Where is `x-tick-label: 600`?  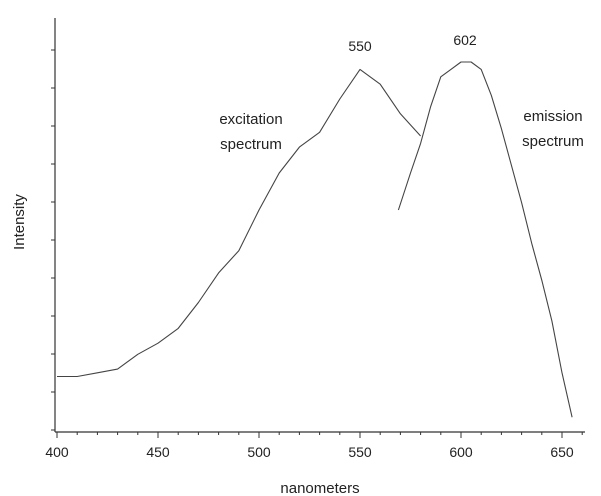 x-tick-label: 600 is located at coordinates (461, 452).